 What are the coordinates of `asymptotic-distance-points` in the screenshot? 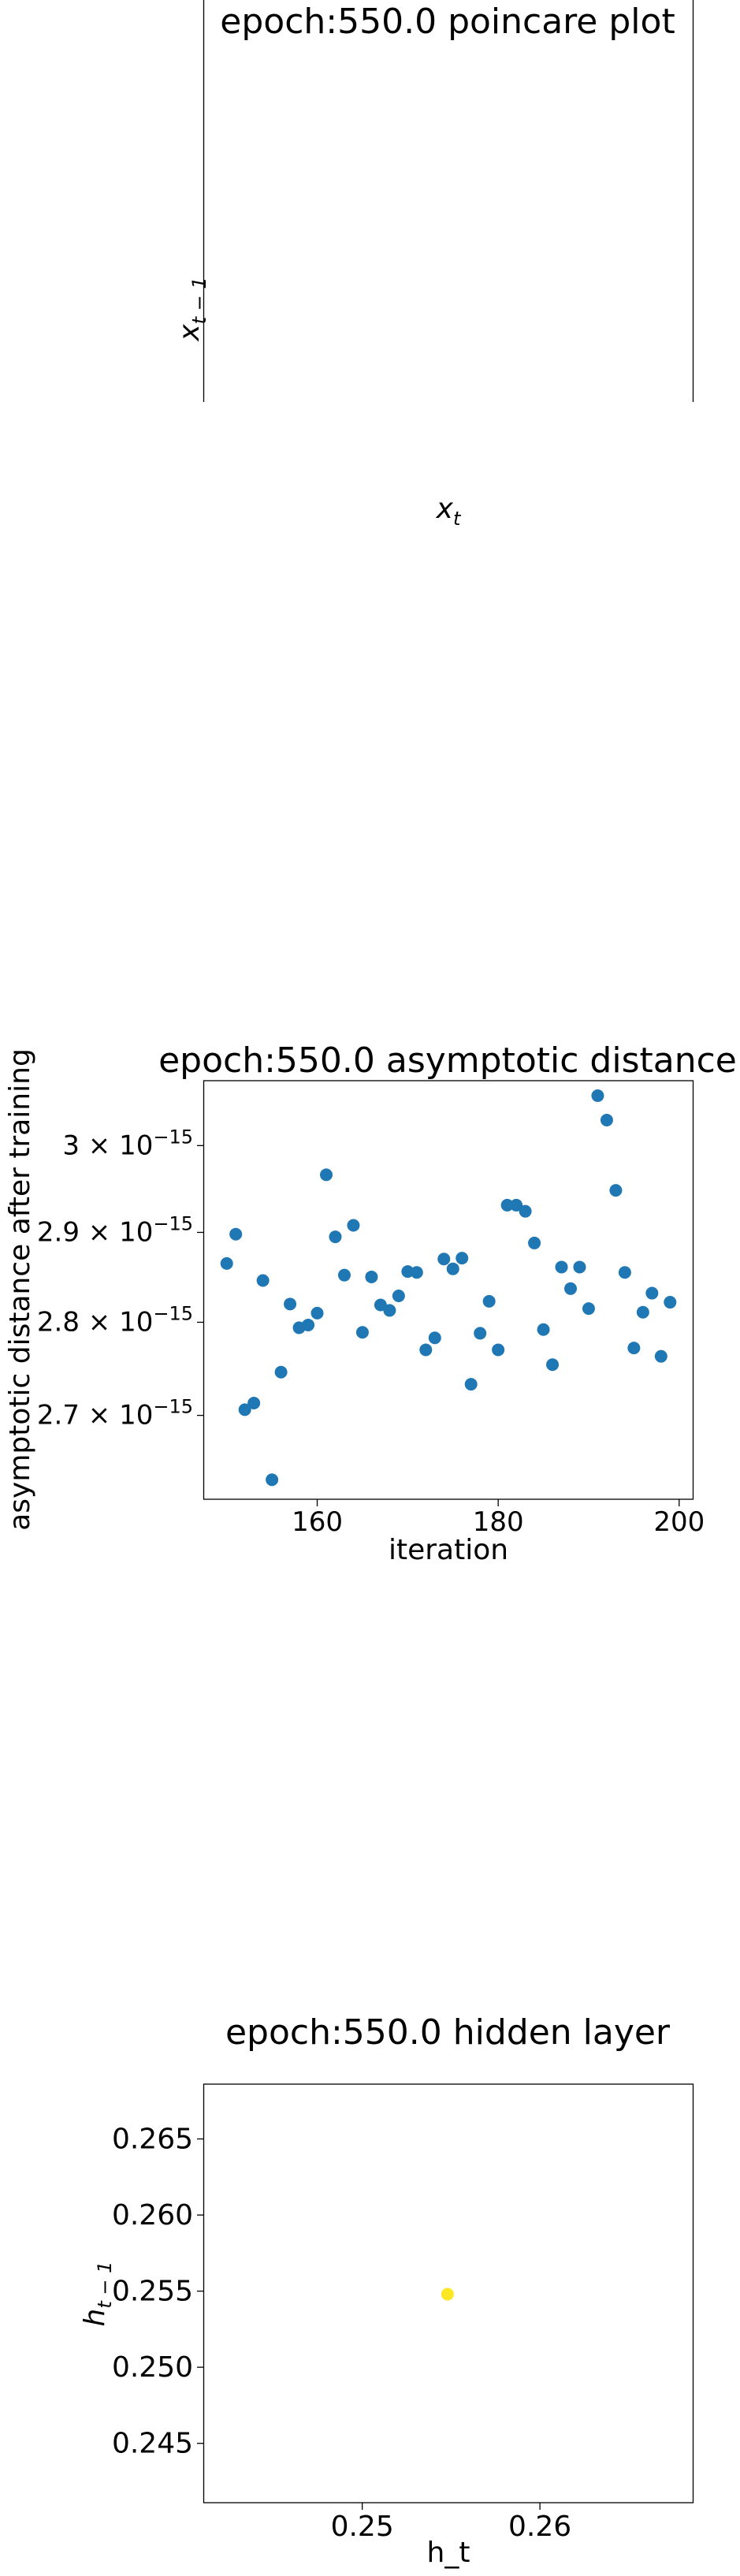 It's located at (448, 1288).